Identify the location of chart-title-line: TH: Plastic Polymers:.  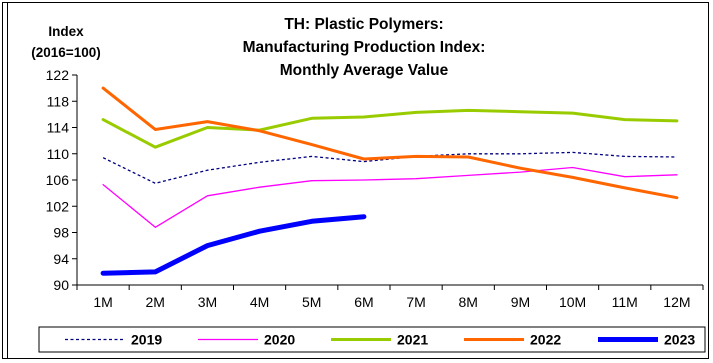
(363, 24).